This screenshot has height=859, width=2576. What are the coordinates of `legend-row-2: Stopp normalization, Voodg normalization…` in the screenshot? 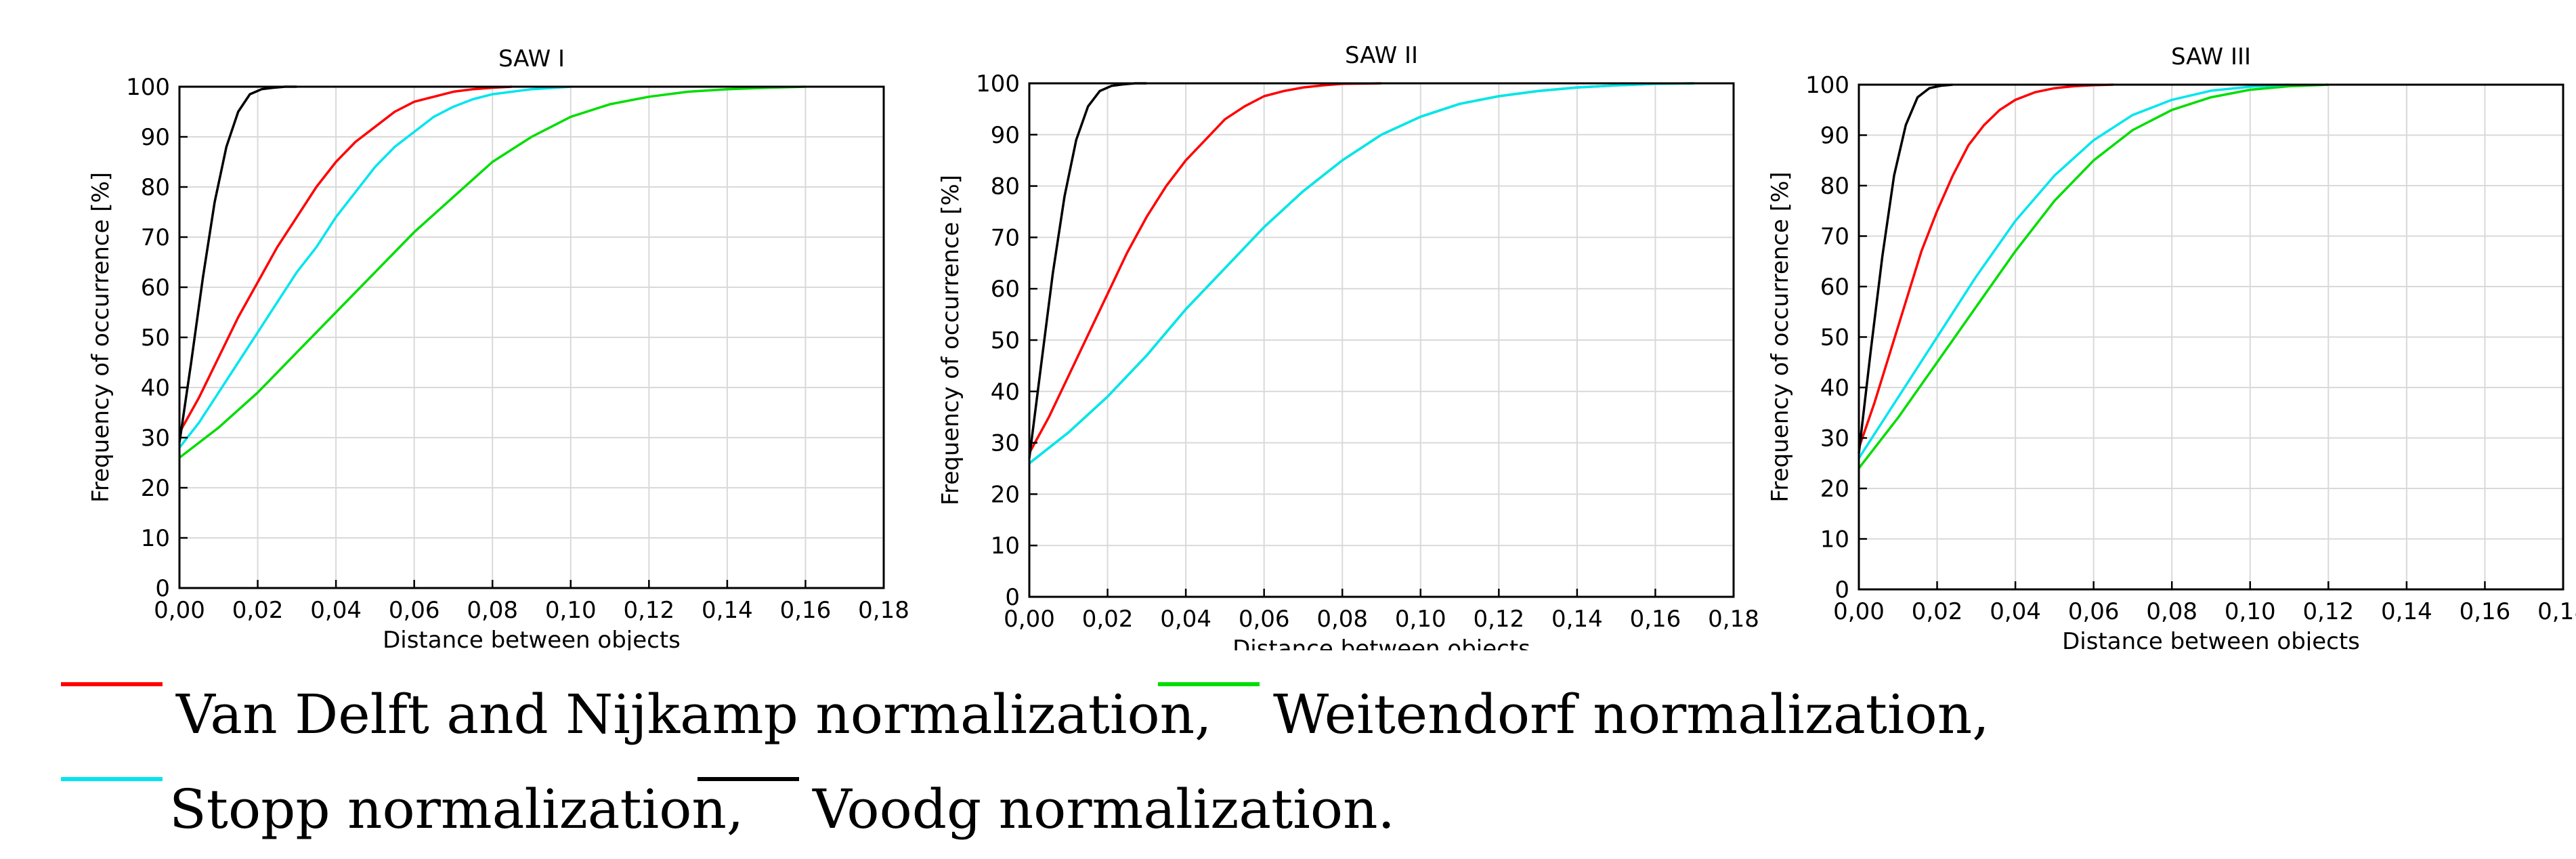 It's located at (1288, 806).